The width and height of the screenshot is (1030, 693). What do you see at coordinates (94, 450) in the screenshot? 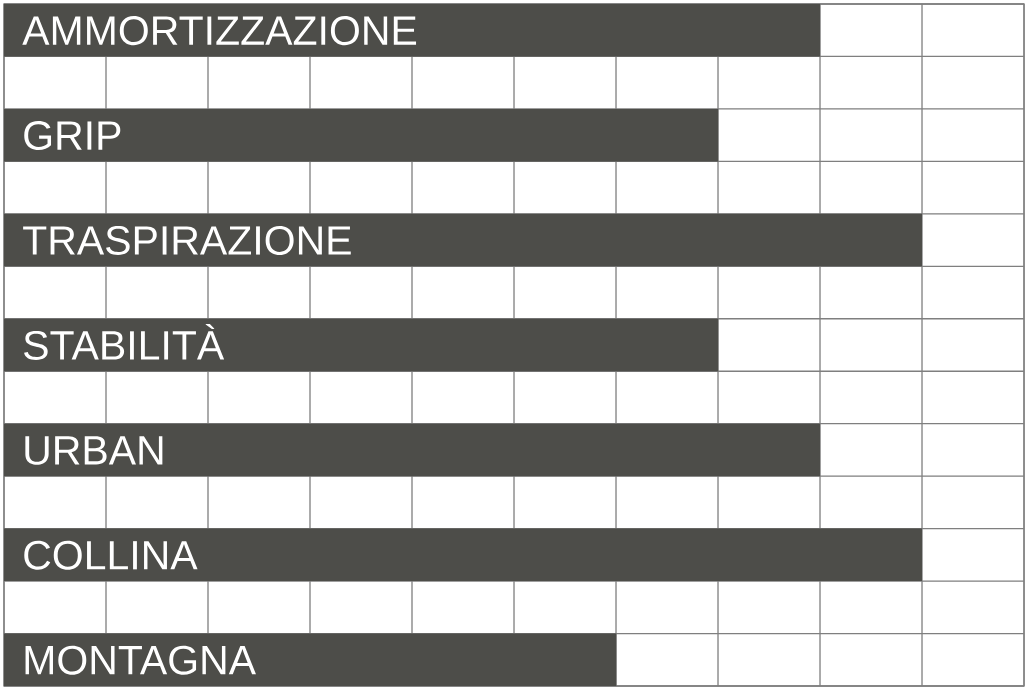
I see `y-tick-label: URBAN` at bounding box center [94, 450].